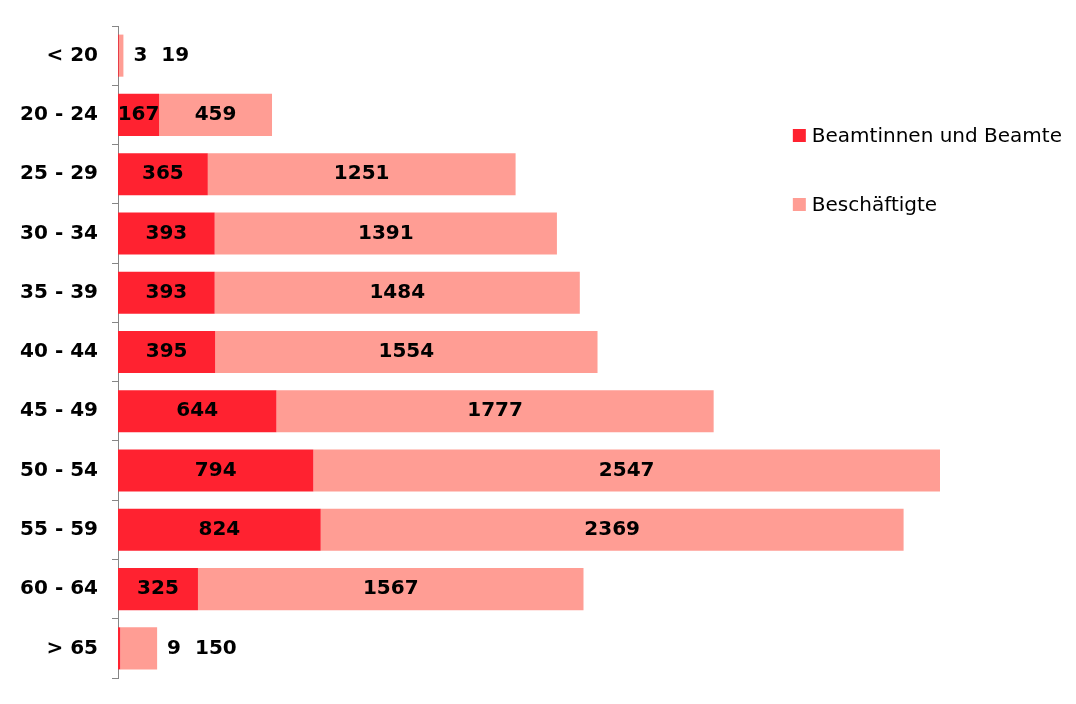 This screenshot has width=1076, height=704. I want to click on y-tick-label: 45 - 49, so click(59, 409).